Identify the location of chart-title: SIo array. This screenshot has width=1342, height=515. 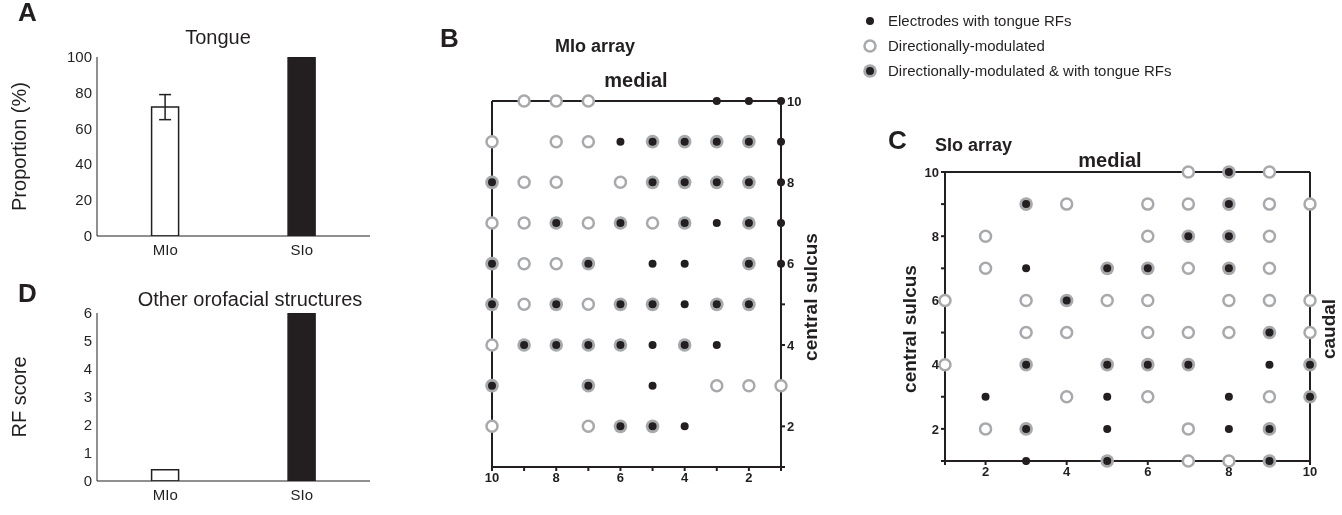
(974, 145).